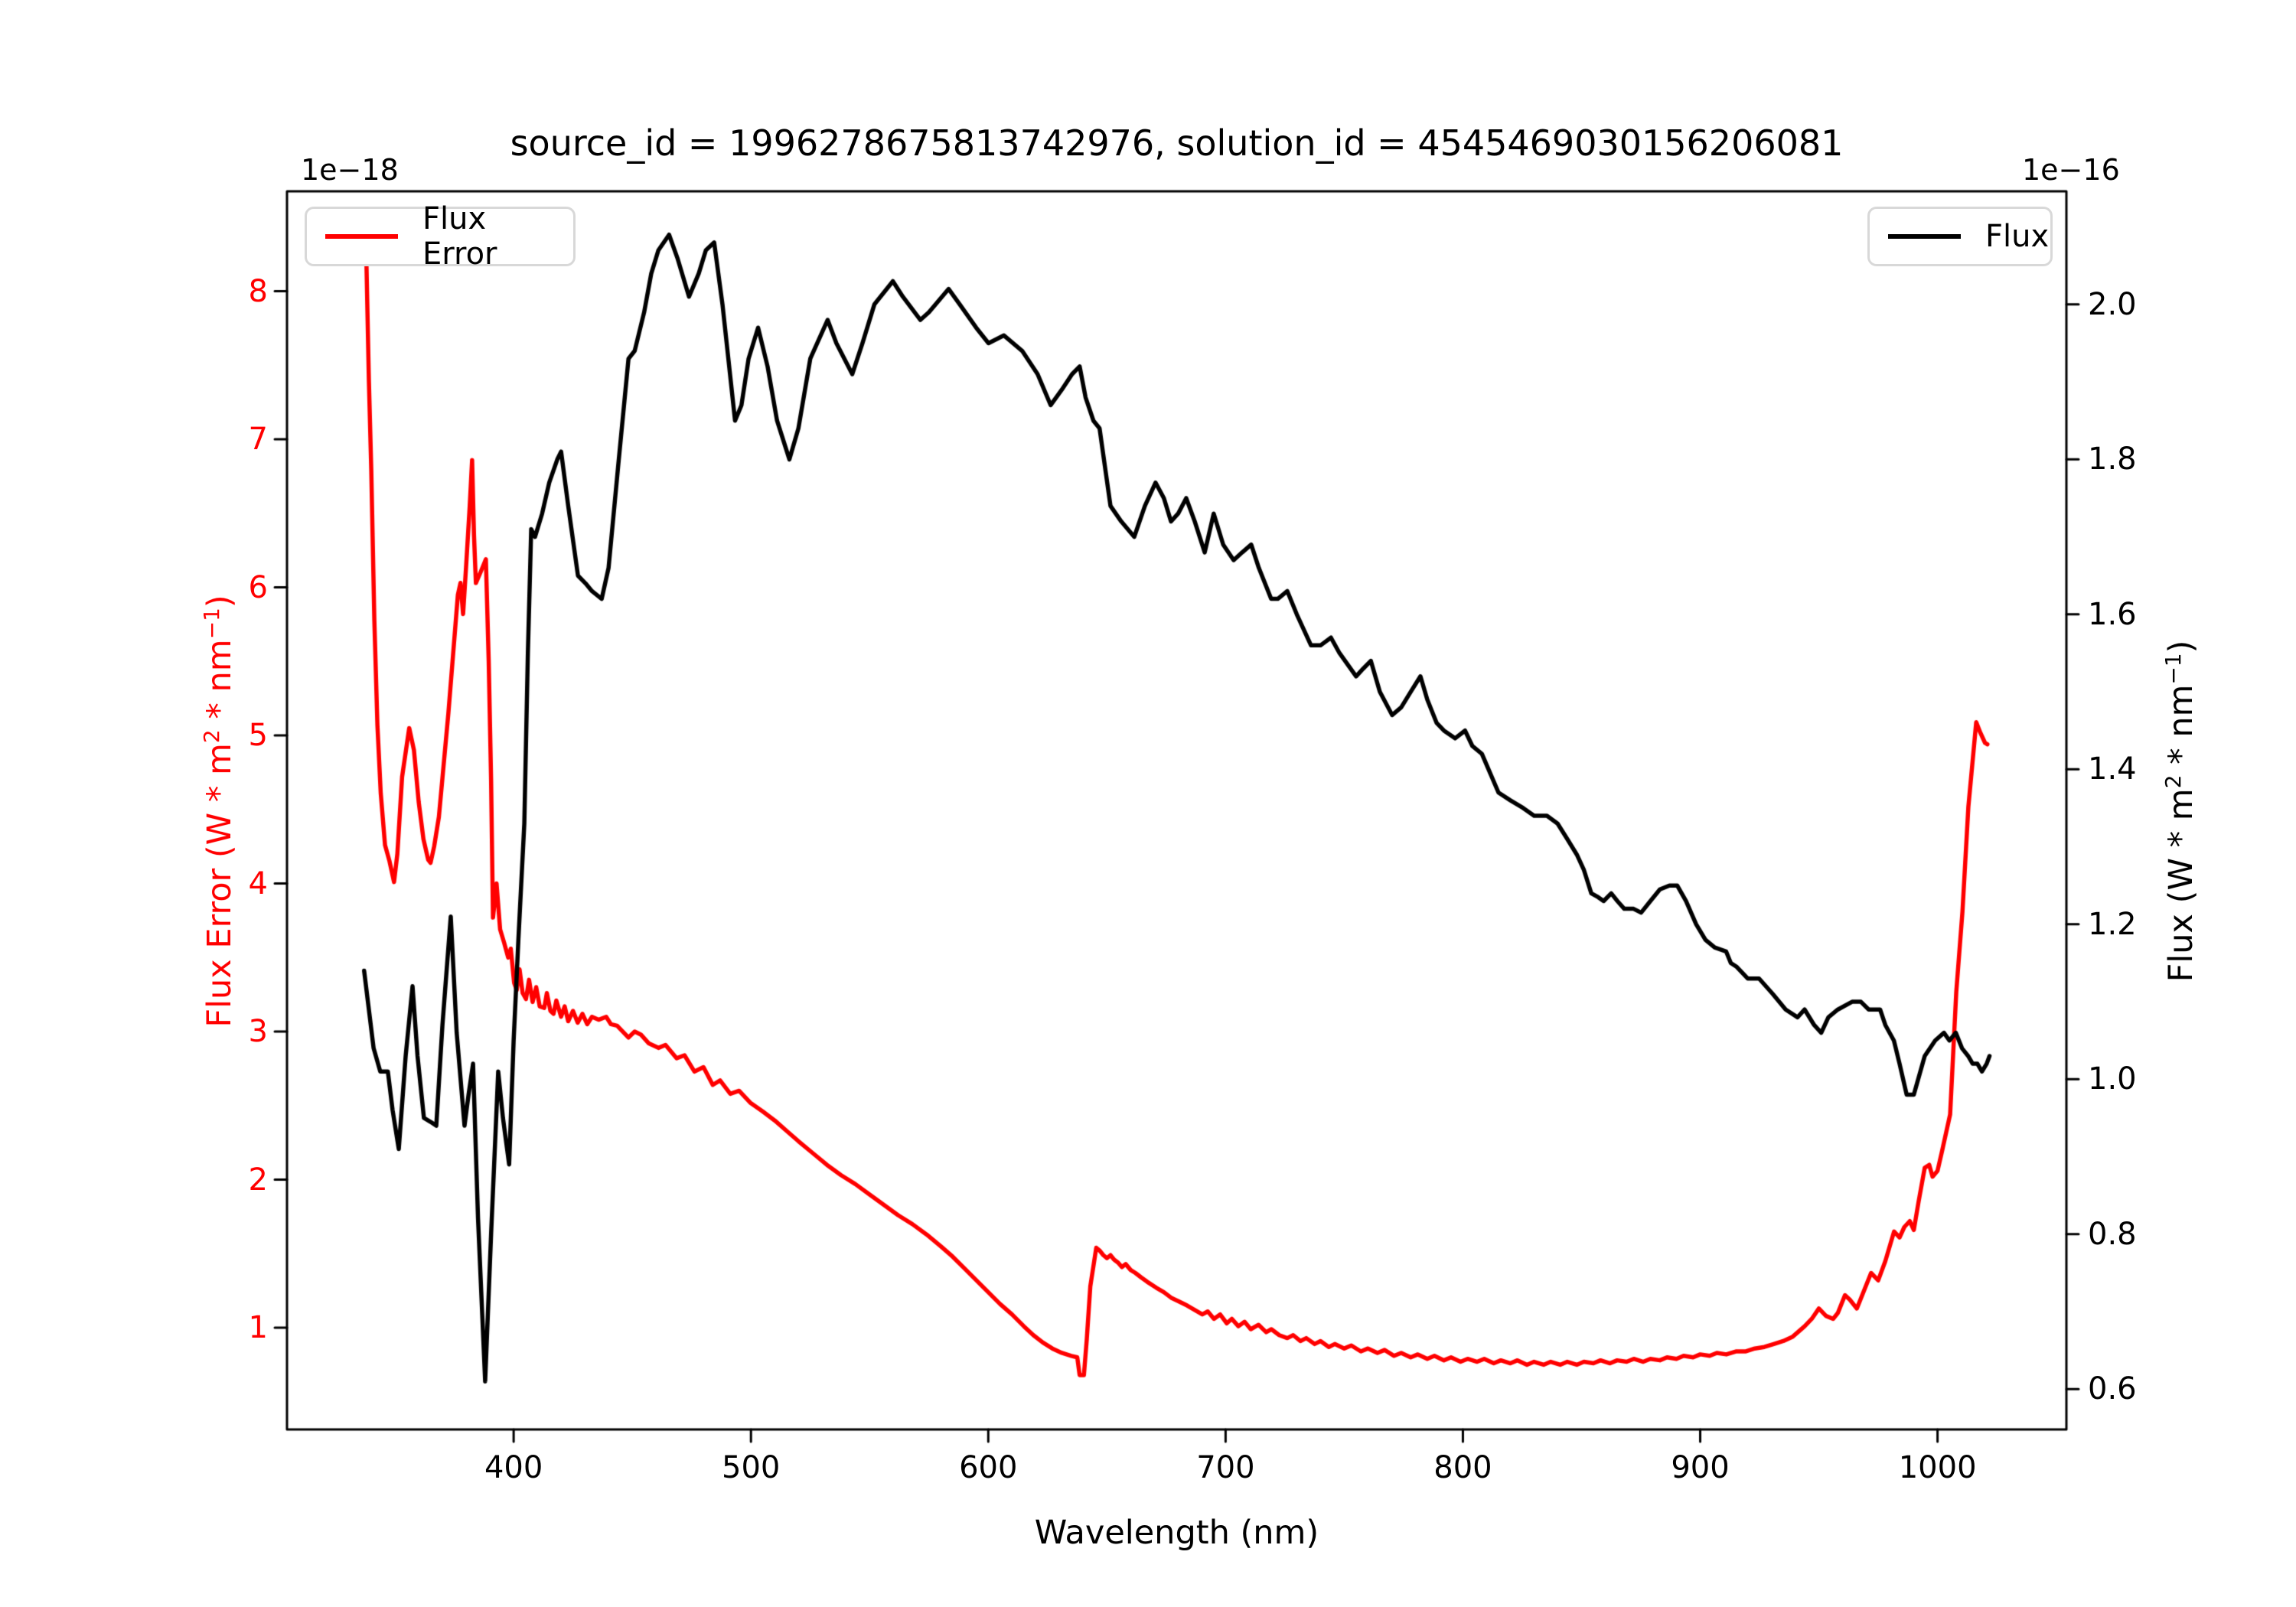  Describe the element at coordinates (258, 883) in the screenshot. I see `y-left-tick-label: 4` at that location.